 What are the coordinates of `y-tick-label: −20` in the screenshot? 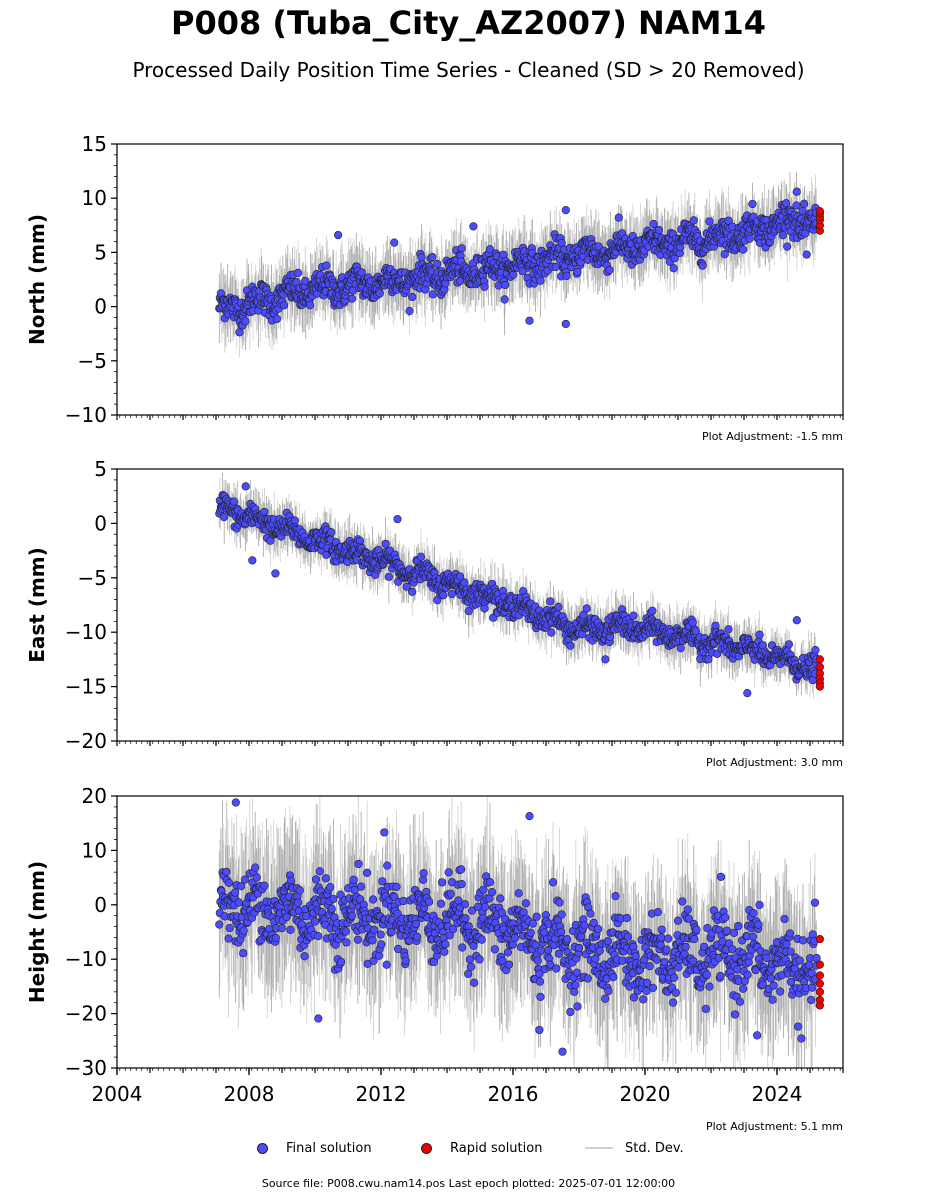 It's located at (86, 741).